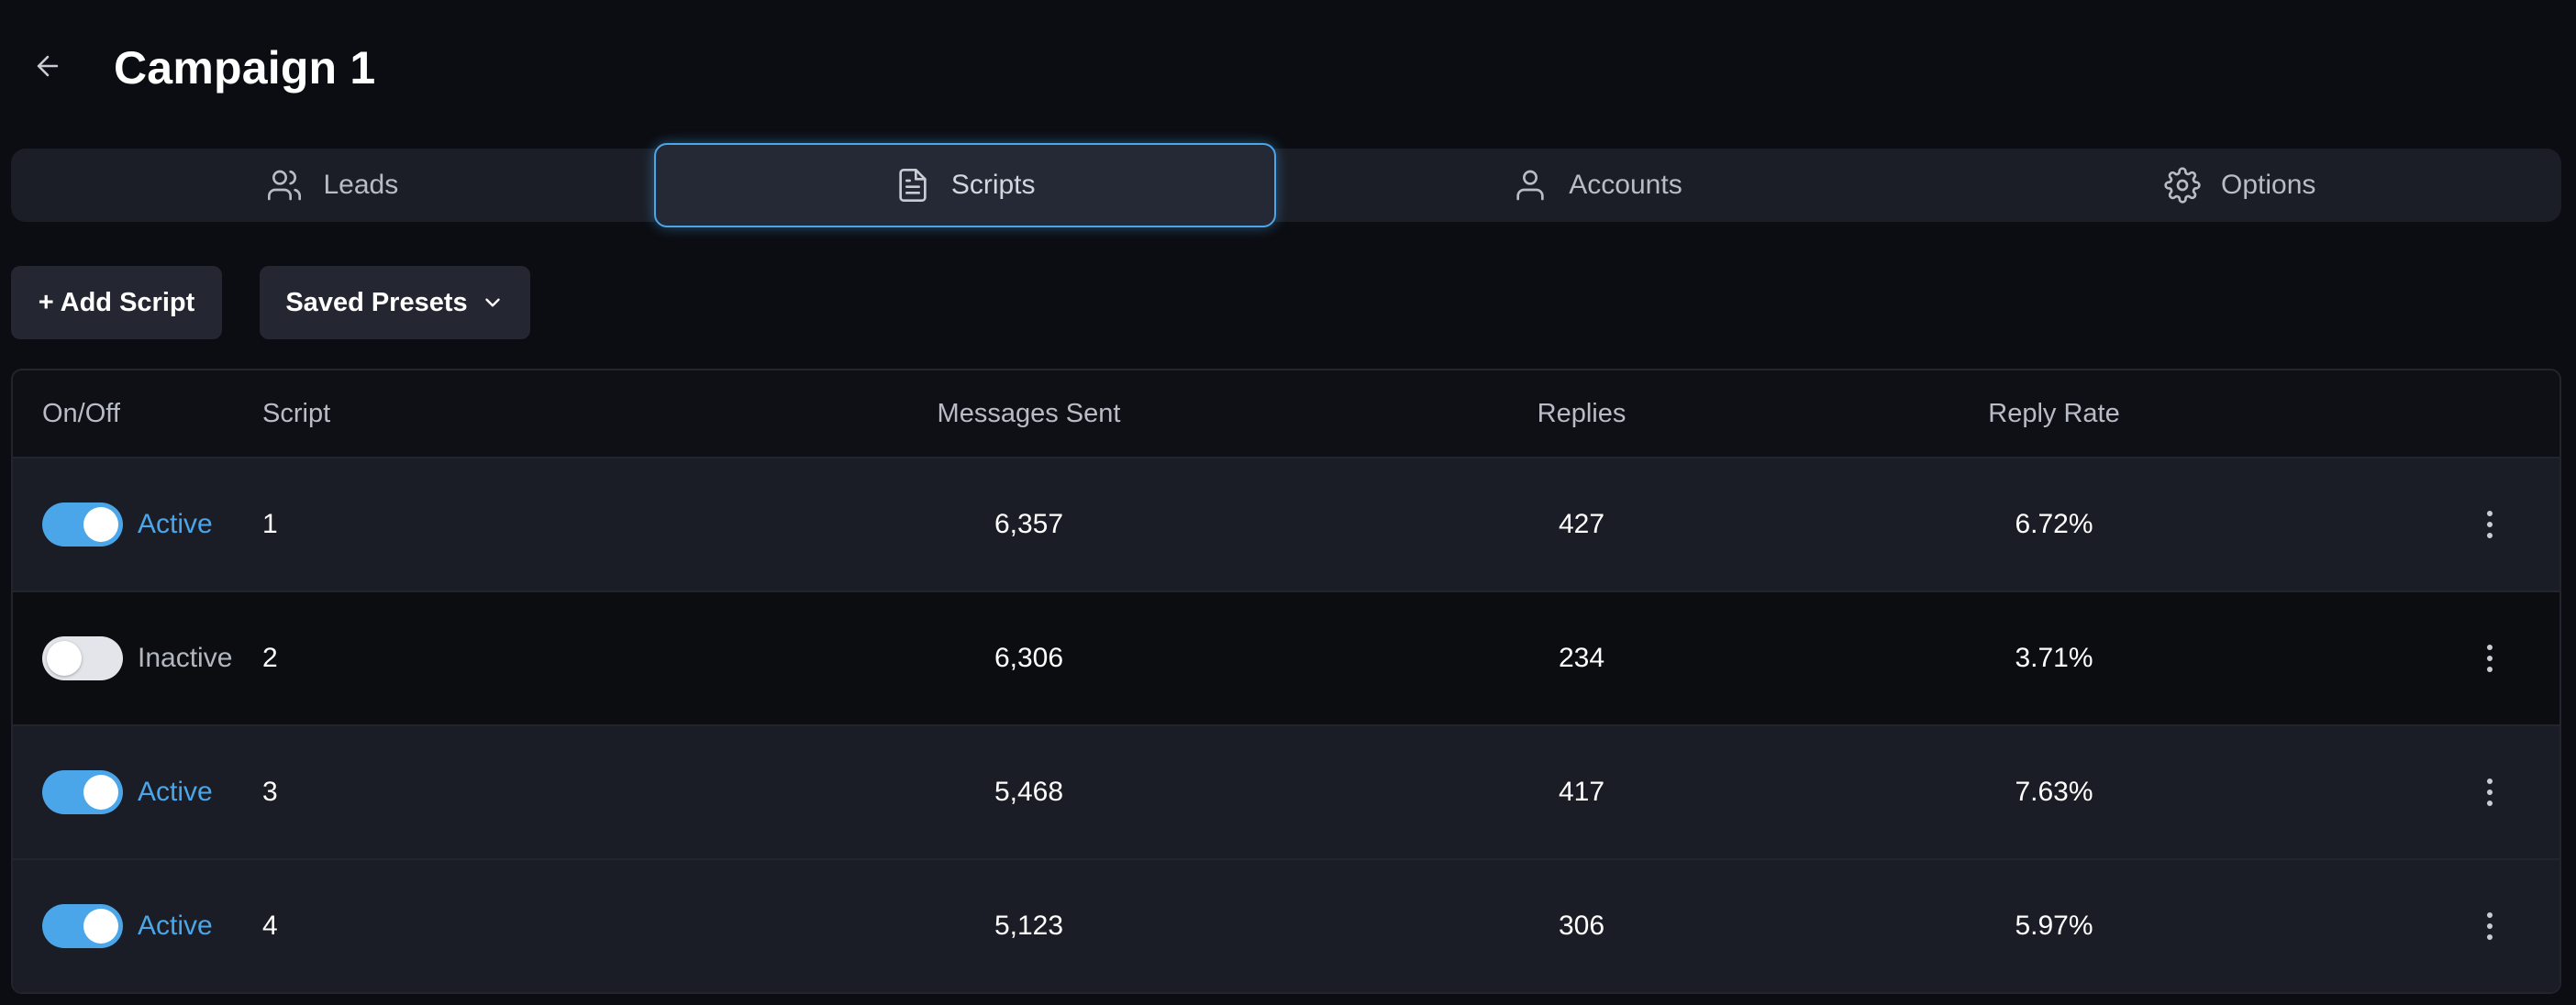 The image size is (2576, 1005). Describe the element at coordinates (1029, 792) in the screenshot. I see `messages-sent: 5,468` at that location.